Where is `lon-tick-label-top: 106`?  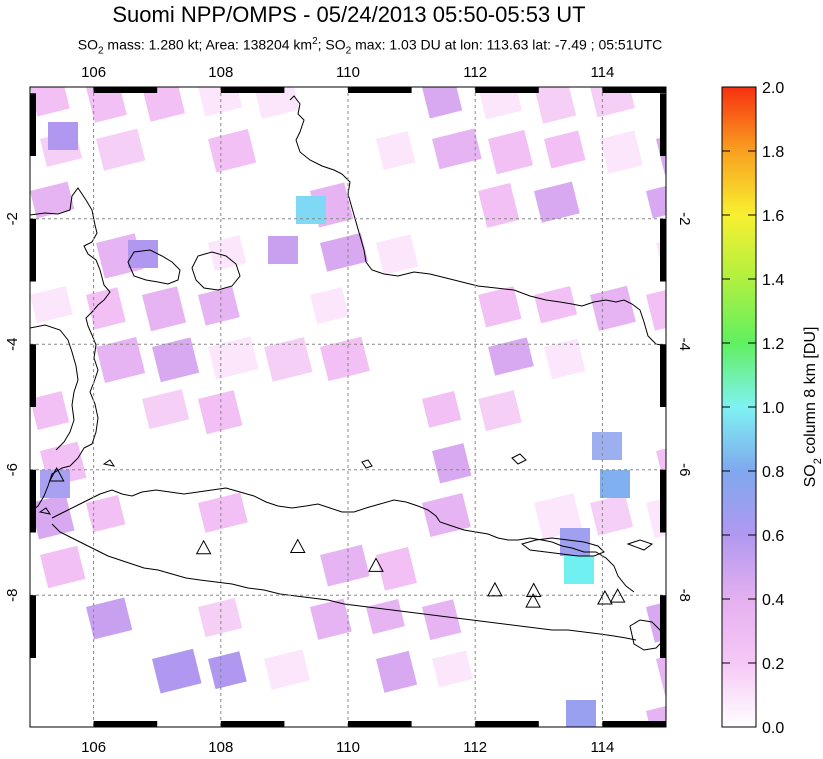 lon-tick-label-top: 106 is located at coordinates (93, 72).